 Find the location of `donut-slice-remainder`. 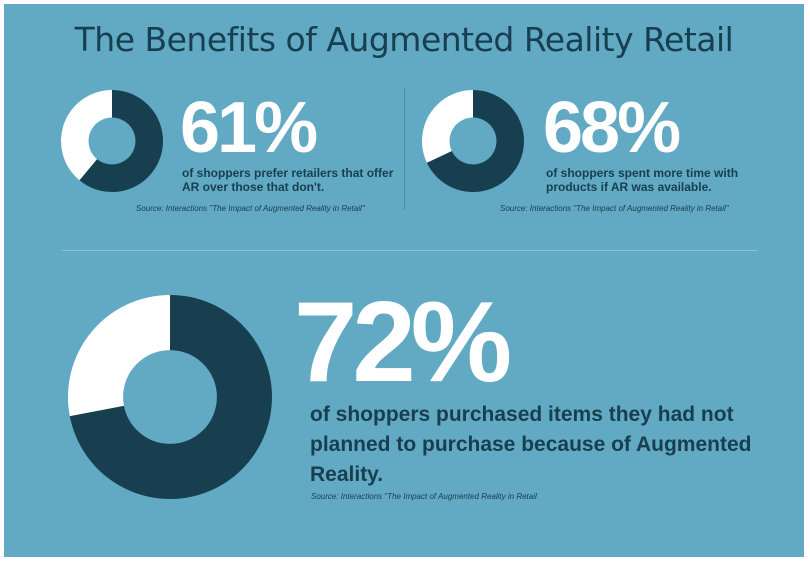

donut-slice-remainder is located at coordinates (86, 135).